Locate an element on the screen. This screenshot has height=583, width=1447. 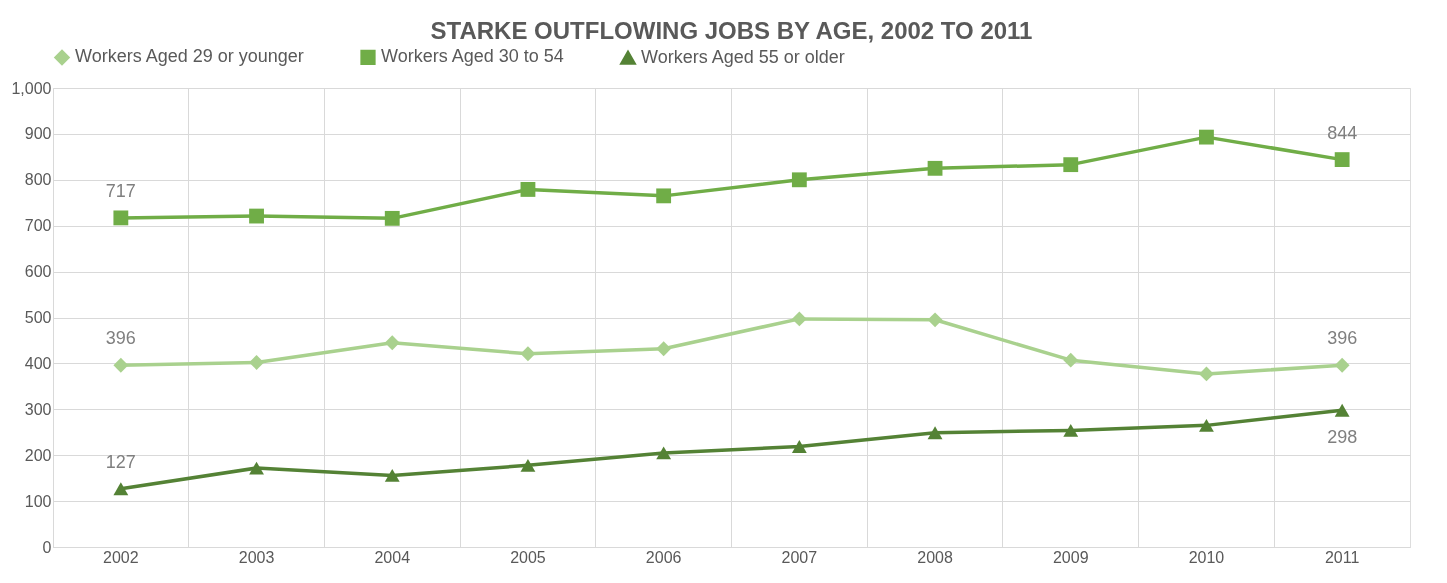
y-tick-label: 1,000 is located at coordinates (31, 88).